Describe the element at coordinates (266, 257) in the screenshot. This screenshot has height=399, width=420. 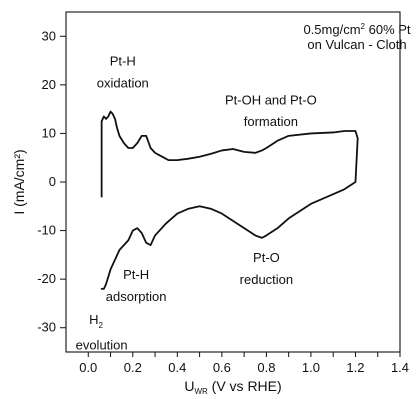
I see `annotation-4: Pt-O` at that location.